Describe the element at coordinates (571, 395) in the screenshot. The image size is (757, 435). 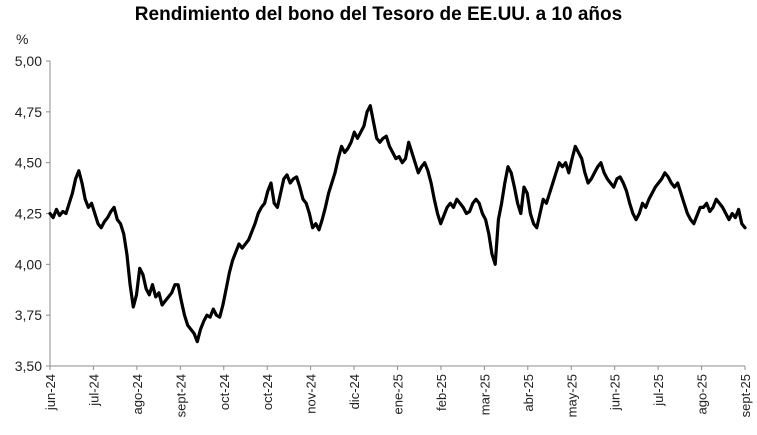
I see `x-tick-label: may-25` at that location.